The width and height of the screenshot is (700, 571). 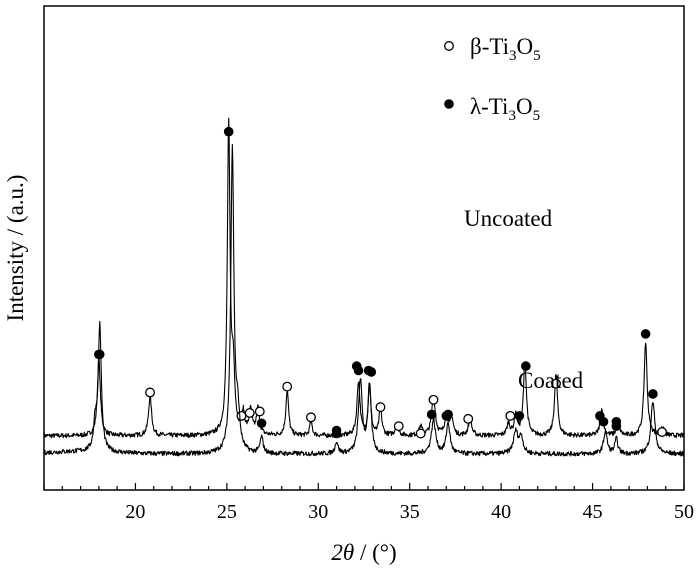 I want to click on x-axis-title: 2θ / (°), so click(x=363, y=552).